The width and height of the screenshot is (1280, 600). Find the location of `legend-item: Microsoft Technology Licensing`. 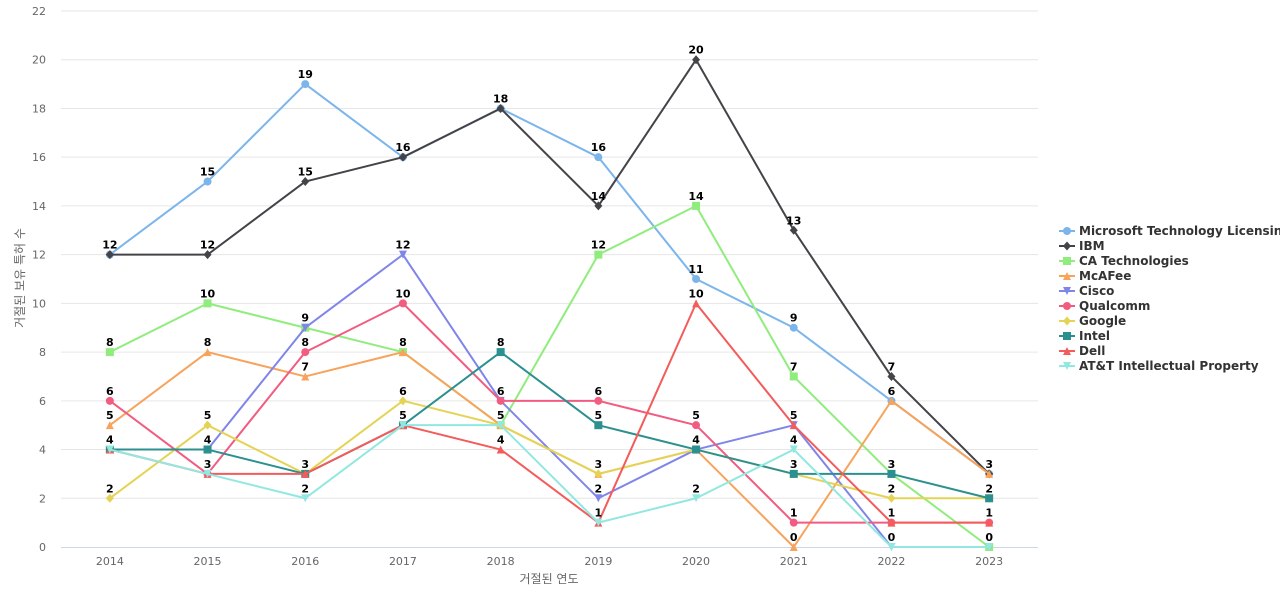

legend-item: Microsoft Technology Licensing is located at coordinates (1169, 231).